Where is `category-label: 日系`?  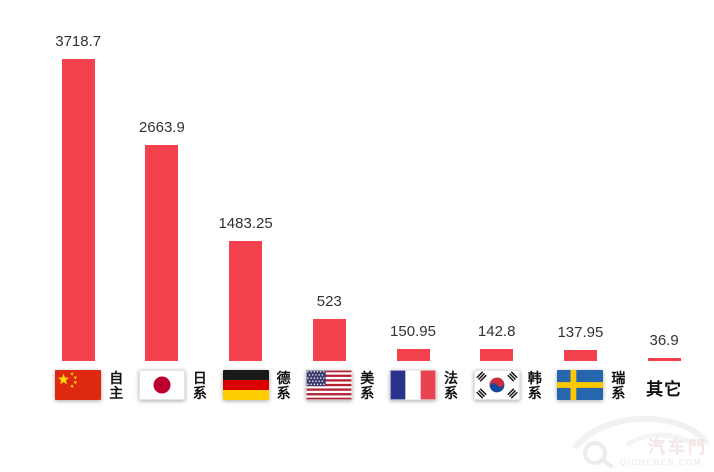 category-label: 日系 is located at coordinates (200, 386).